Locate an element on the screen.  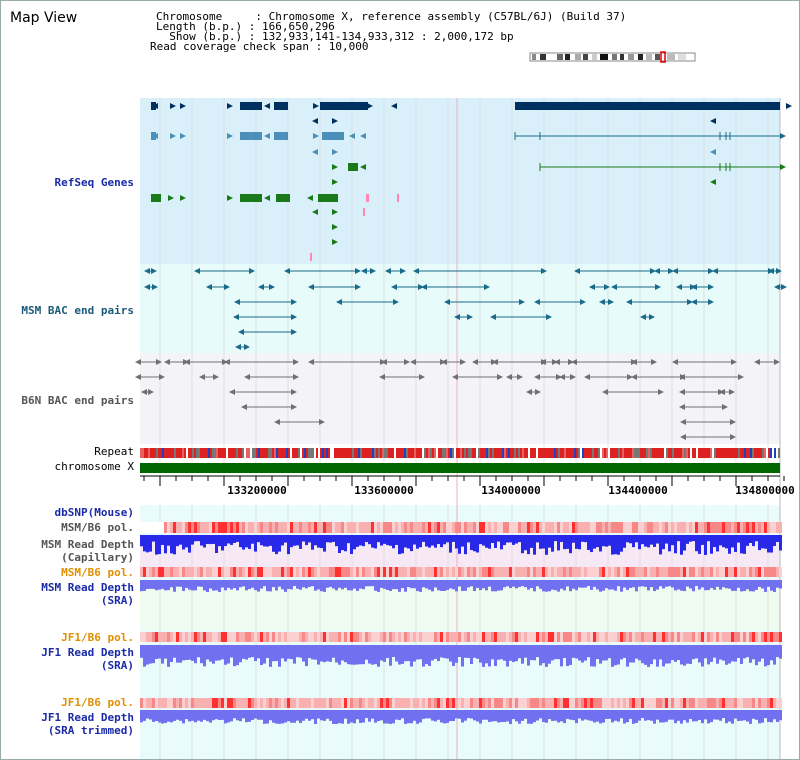
track-label-dbsnp: dbSNP(Mouse) is located at coordinates (94, 512).